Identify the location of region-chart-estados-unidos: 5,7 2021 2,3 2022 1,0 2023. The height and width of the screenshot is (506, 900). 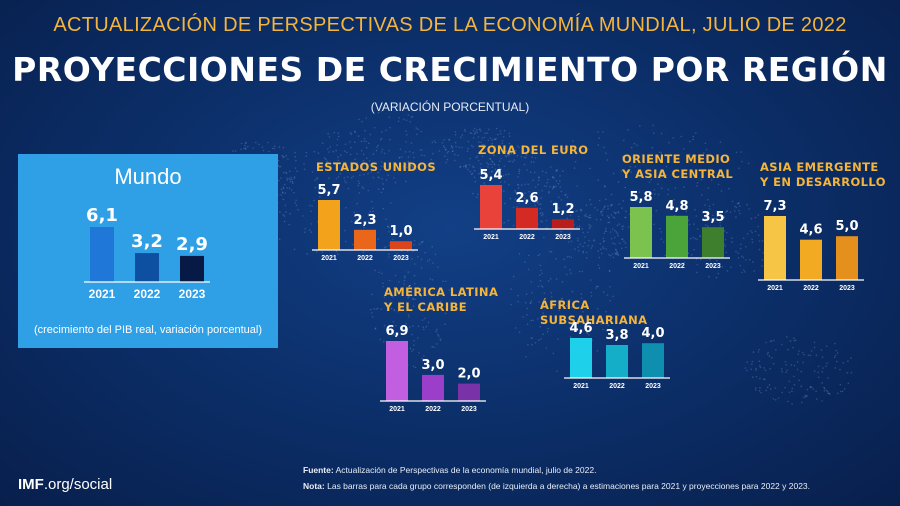
(365, 222).